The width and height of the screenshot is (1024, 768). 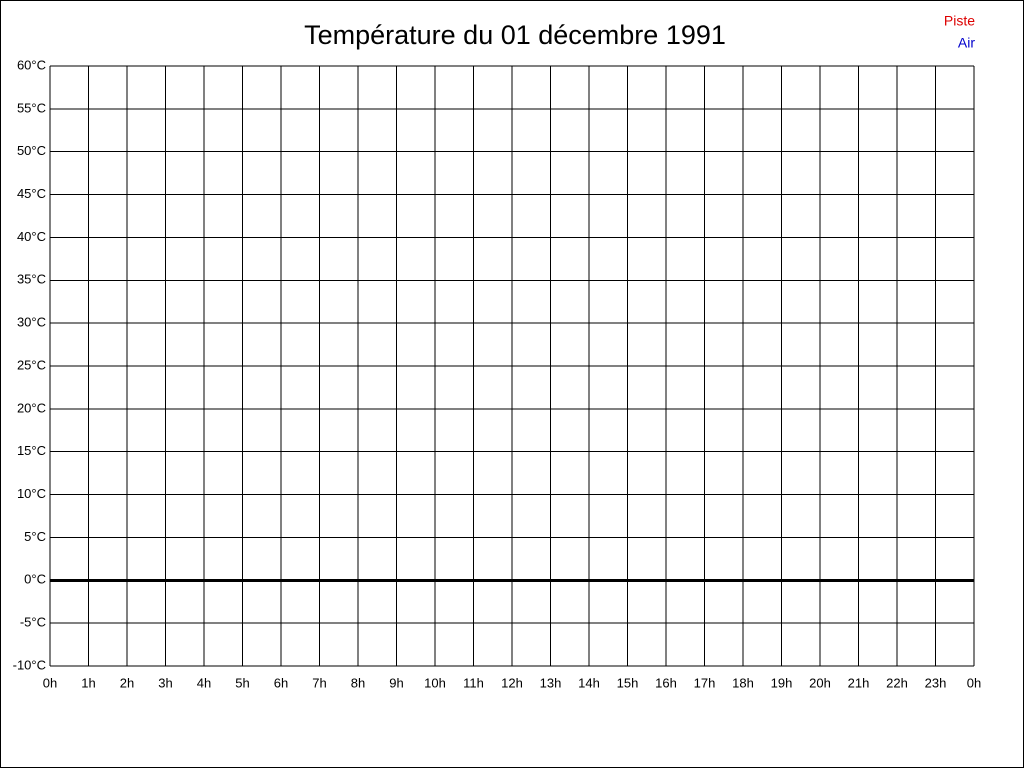 I want to click on x-tick-label: 14h, so click(x=589, y=682).